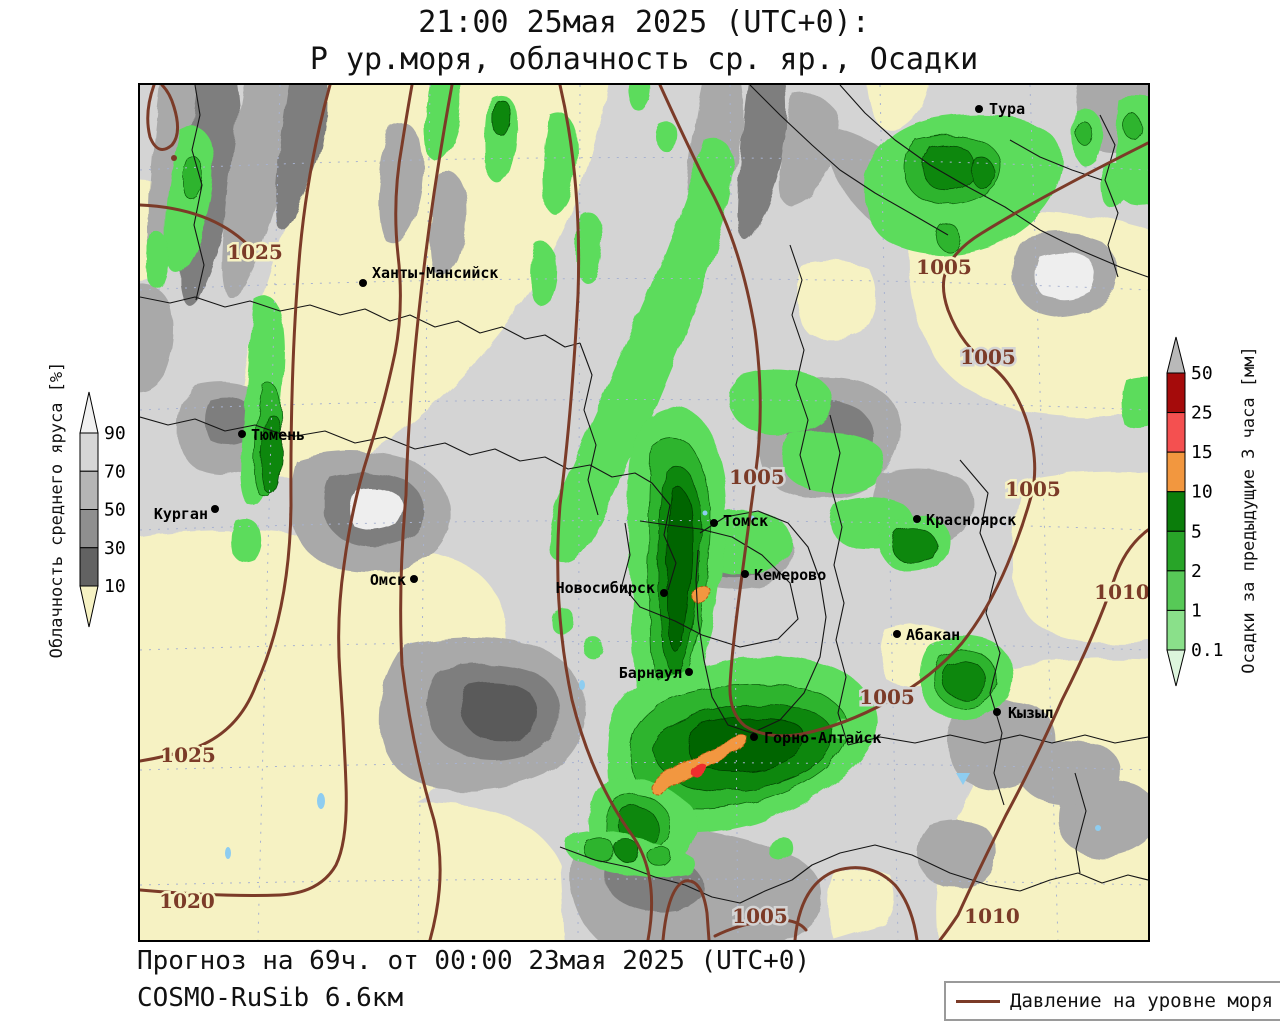  I want to click on colorbar-tick-label: 1, so click(1196, 610).